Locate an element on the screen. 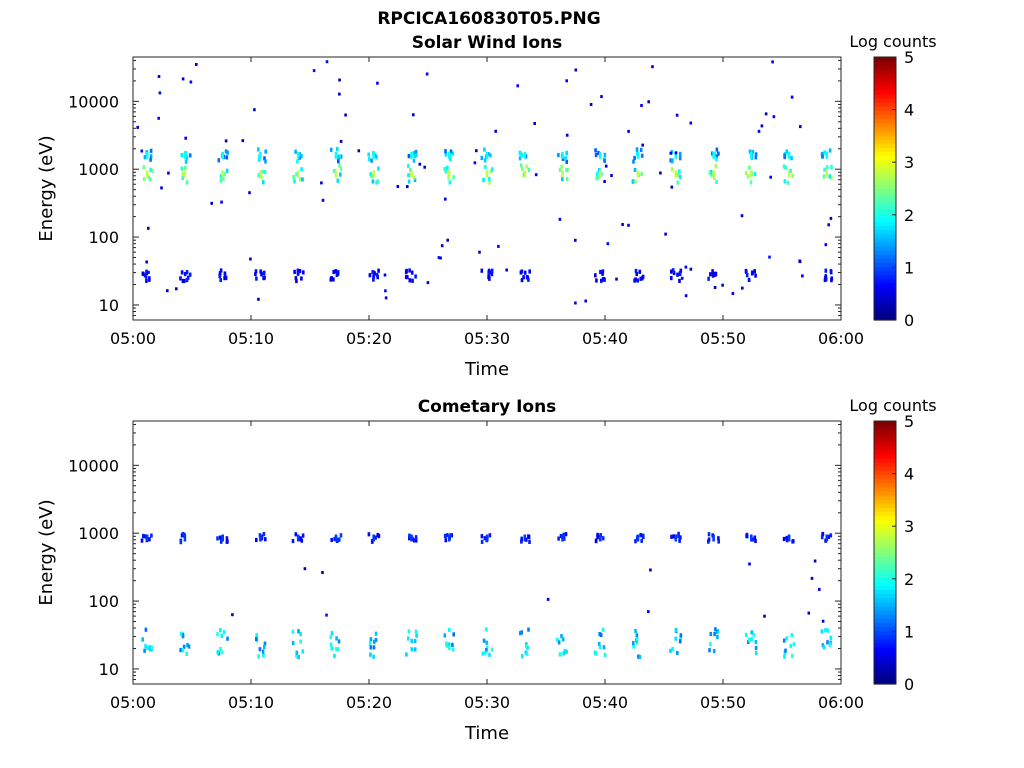 Image resolution: width=1024 pixels, height=768 pixels. x-tick-label: 05:00 is located at coordinates (133, 338).